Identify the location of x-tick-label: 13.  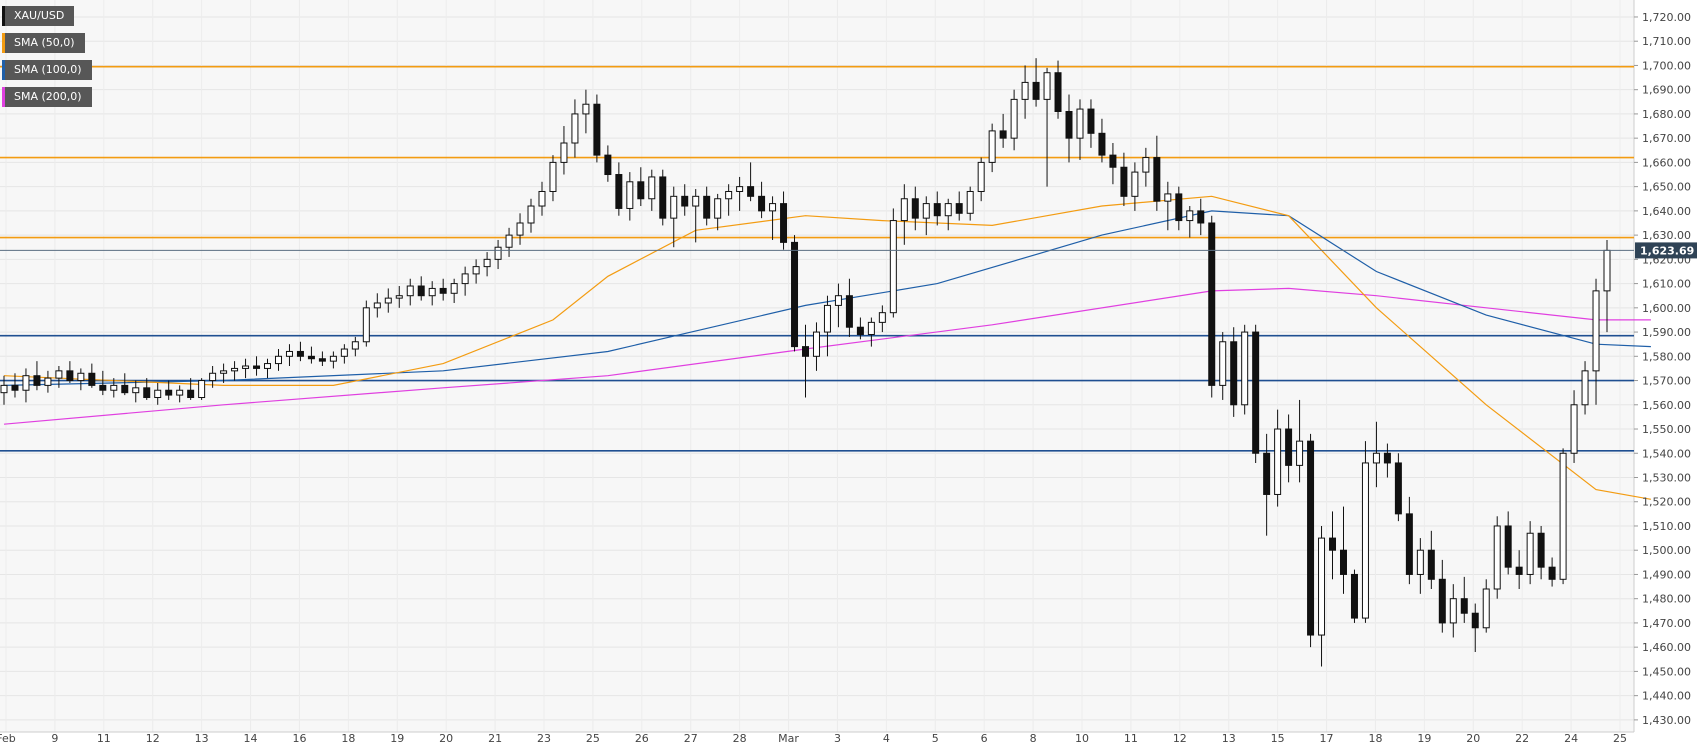
(1229, 738).